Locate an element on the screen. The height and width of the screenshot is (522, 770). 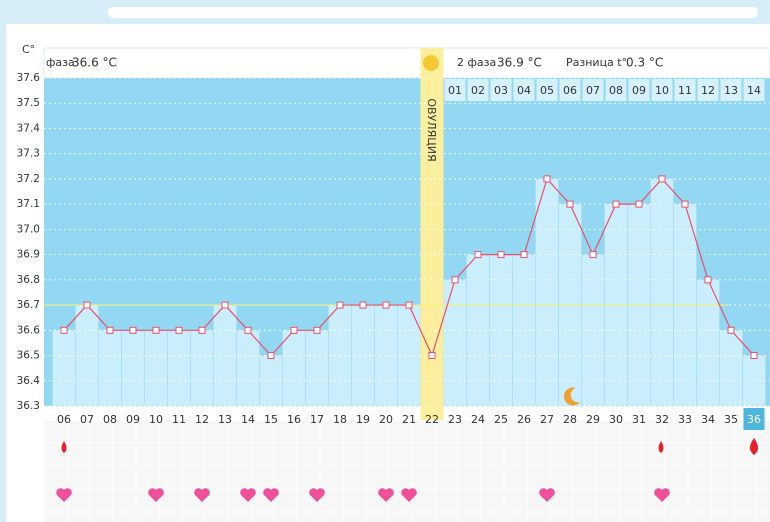
phase2-day-label: 08 is located at coordinates (616, 90).